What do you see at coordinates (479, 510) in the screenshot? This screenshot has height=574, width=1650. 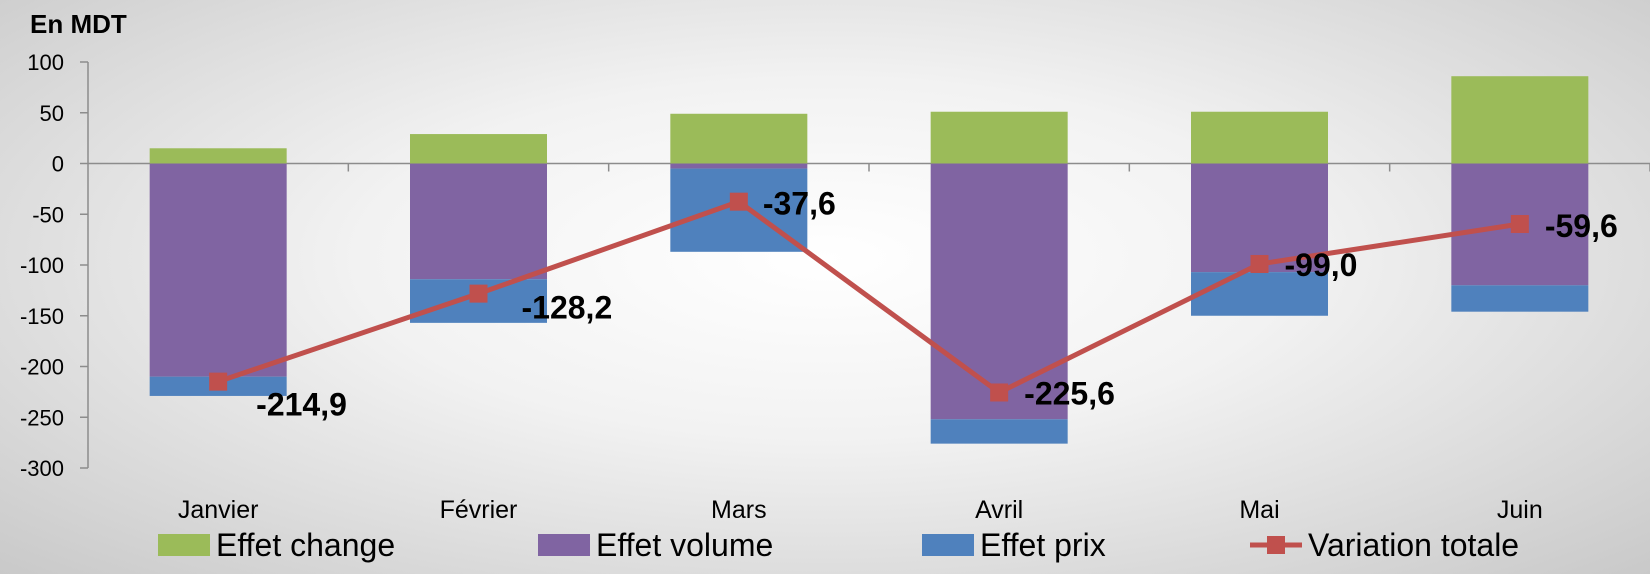 I see `x-category-label: Février` at bounding box center [479, 510].